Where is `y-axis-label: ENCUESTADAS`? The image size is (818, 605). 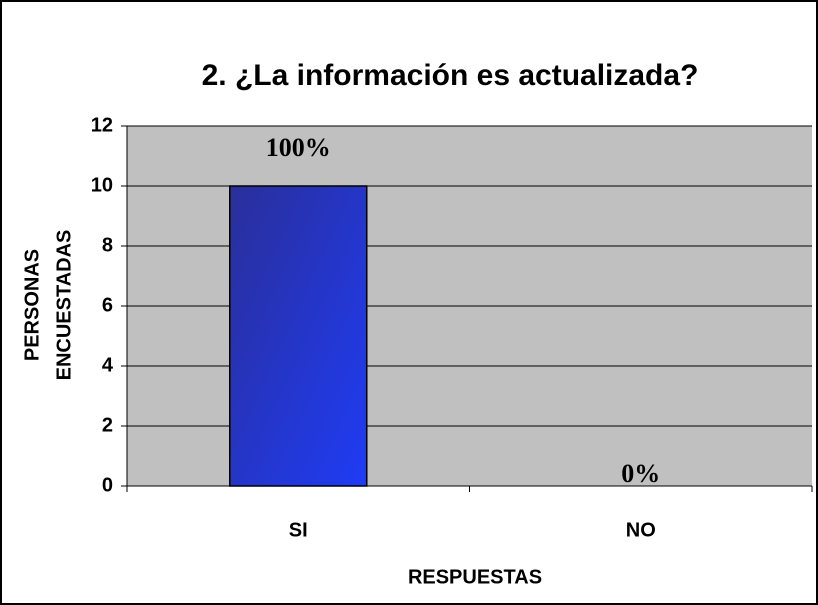 y-axis-label: ENCUESTADAS is located at coordinates (64, 305).